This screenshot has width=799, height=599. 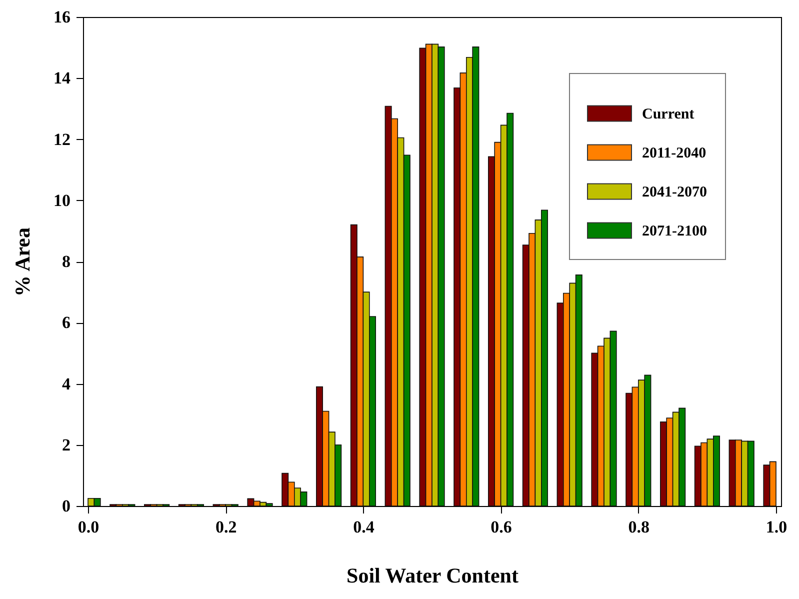 I want to click on y-axis-title: % Area, so click(x=22, y=261).